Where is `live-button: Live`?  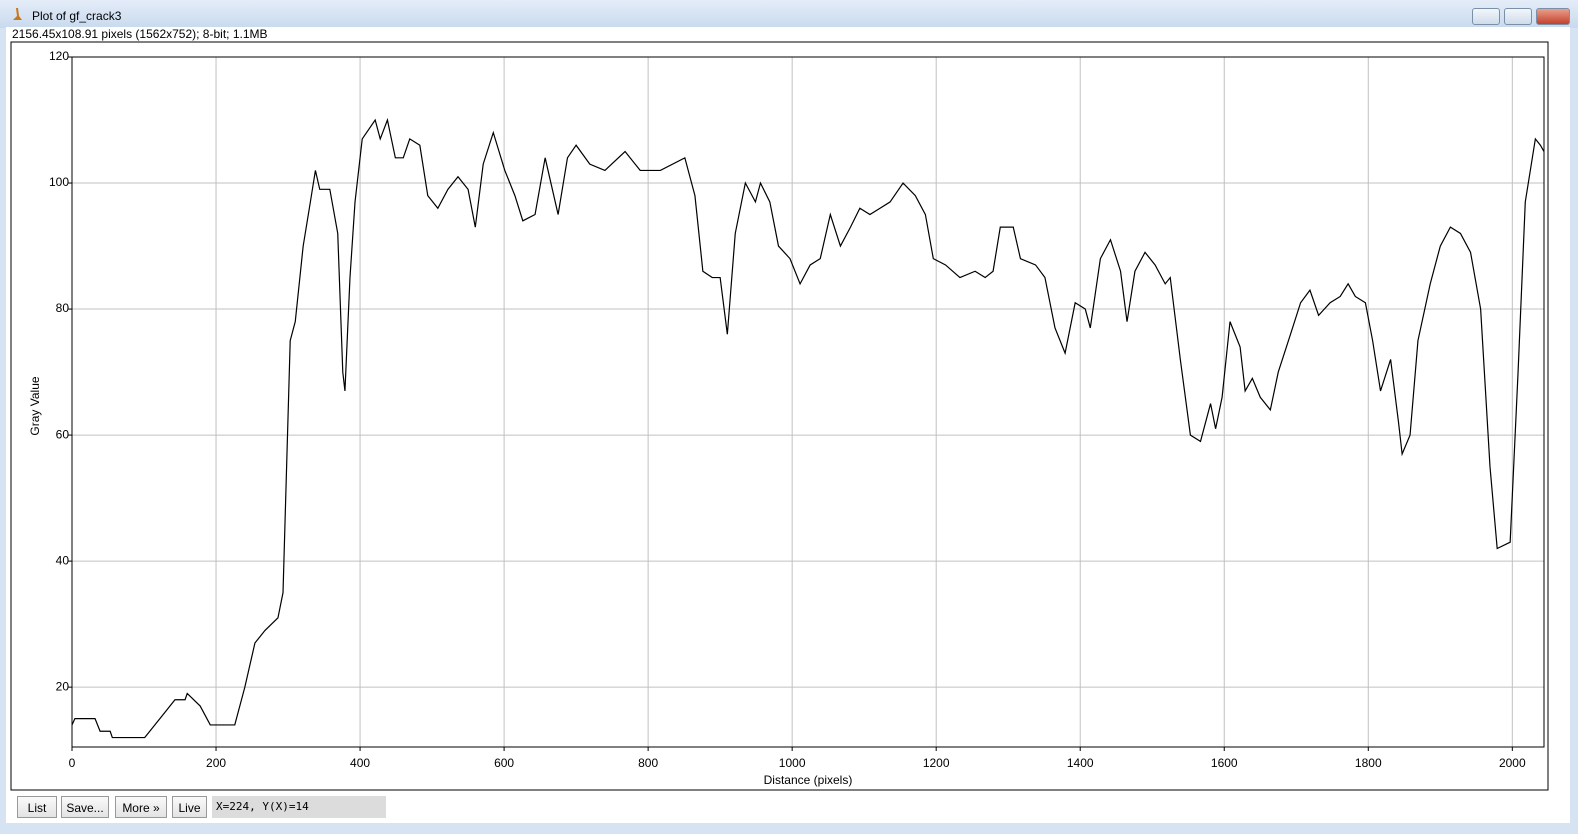
live-button: Live is located at coordinates (189, 807).